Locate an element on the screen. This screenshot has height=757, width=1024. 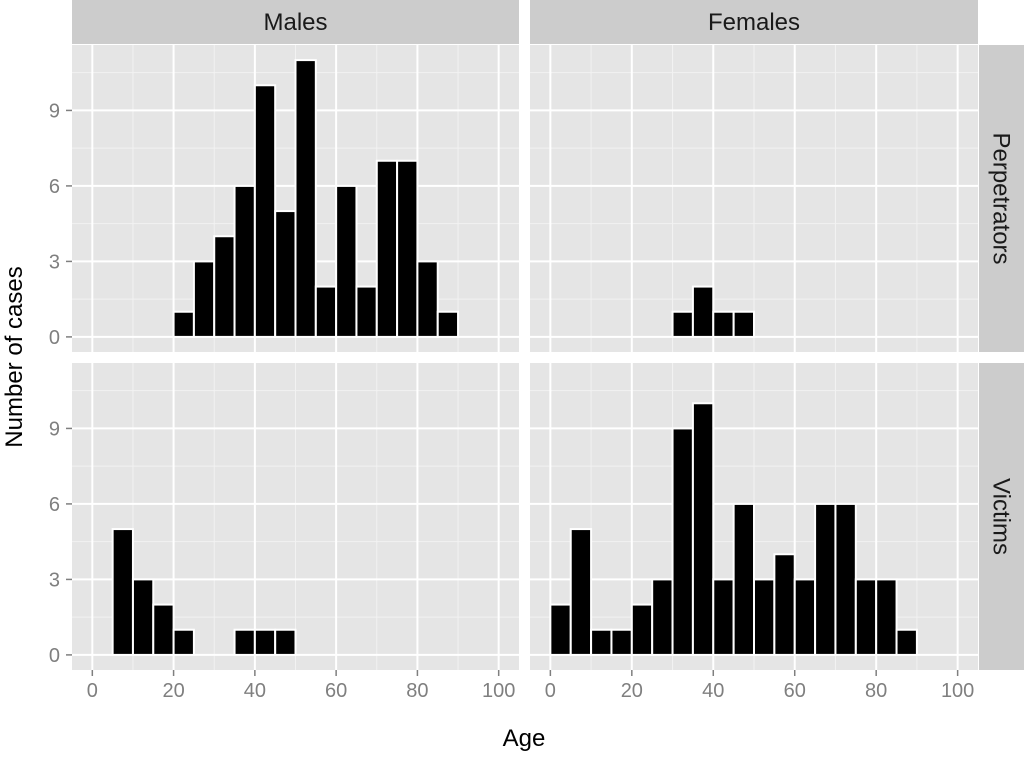
y-axis-title: Number of cases is located at coordinates (14, 356).